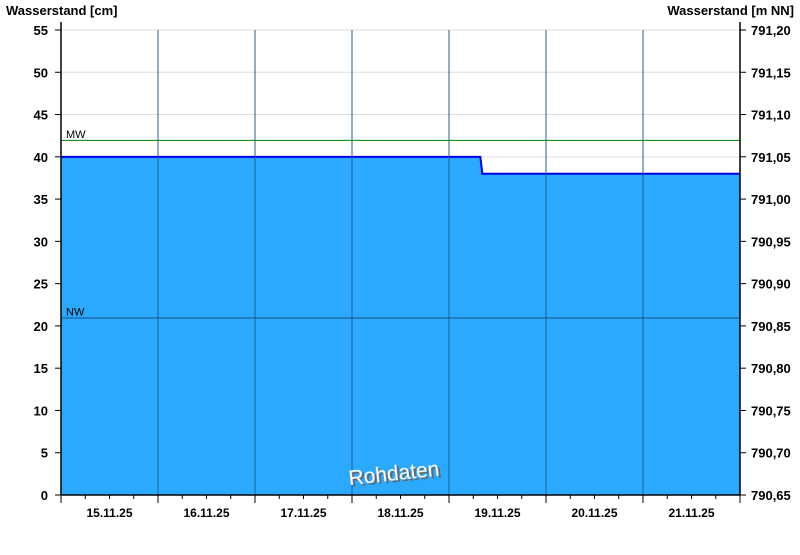 The width and height of the screenshot is (800, 555). What do you see at coordinates (41, 199) in the screenshot?
I see `y-tick-label-left: 35` at bounding box center [41, 199].